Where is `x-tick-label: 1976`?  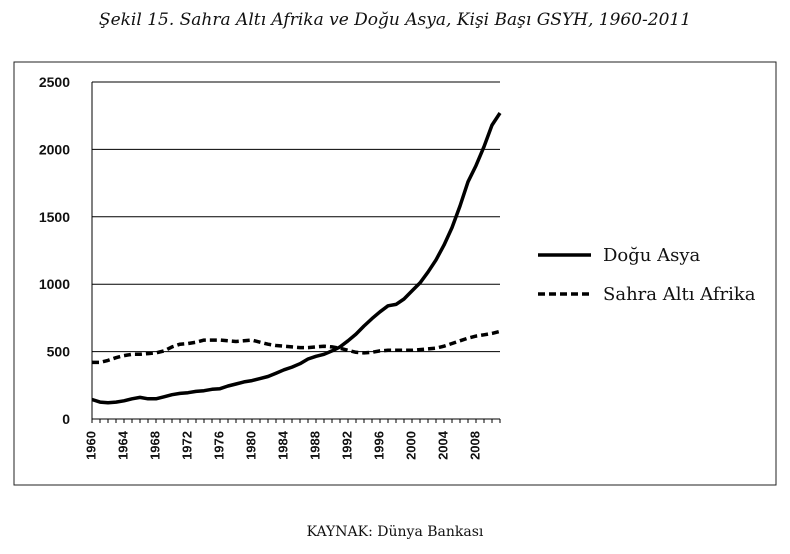 x-tick-label: 1976 is located at coordinates (218, 445).